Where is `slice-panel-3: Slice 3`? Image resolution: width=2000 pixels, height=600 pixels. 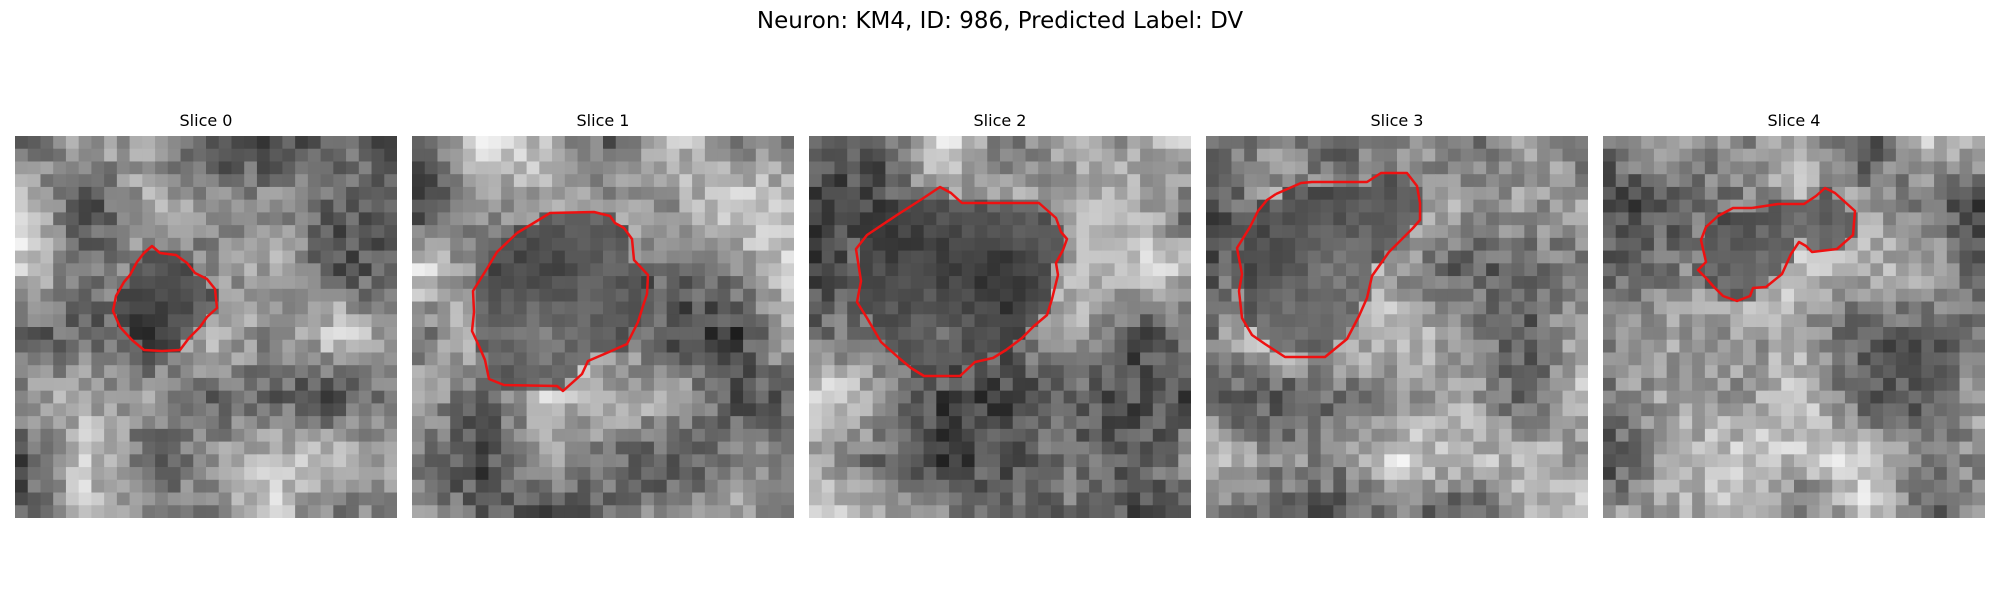
slice-panel-3: Slice 3 is located at coordinates (1397, 314).